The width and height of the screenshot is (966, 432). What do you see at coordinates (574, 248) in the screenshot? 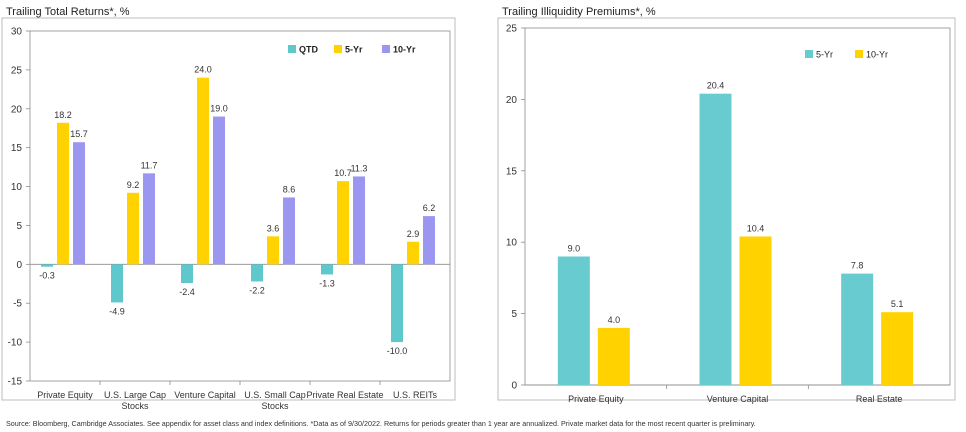
I see `premiums-data-label: 9.0` at bounding box center [574, 248].